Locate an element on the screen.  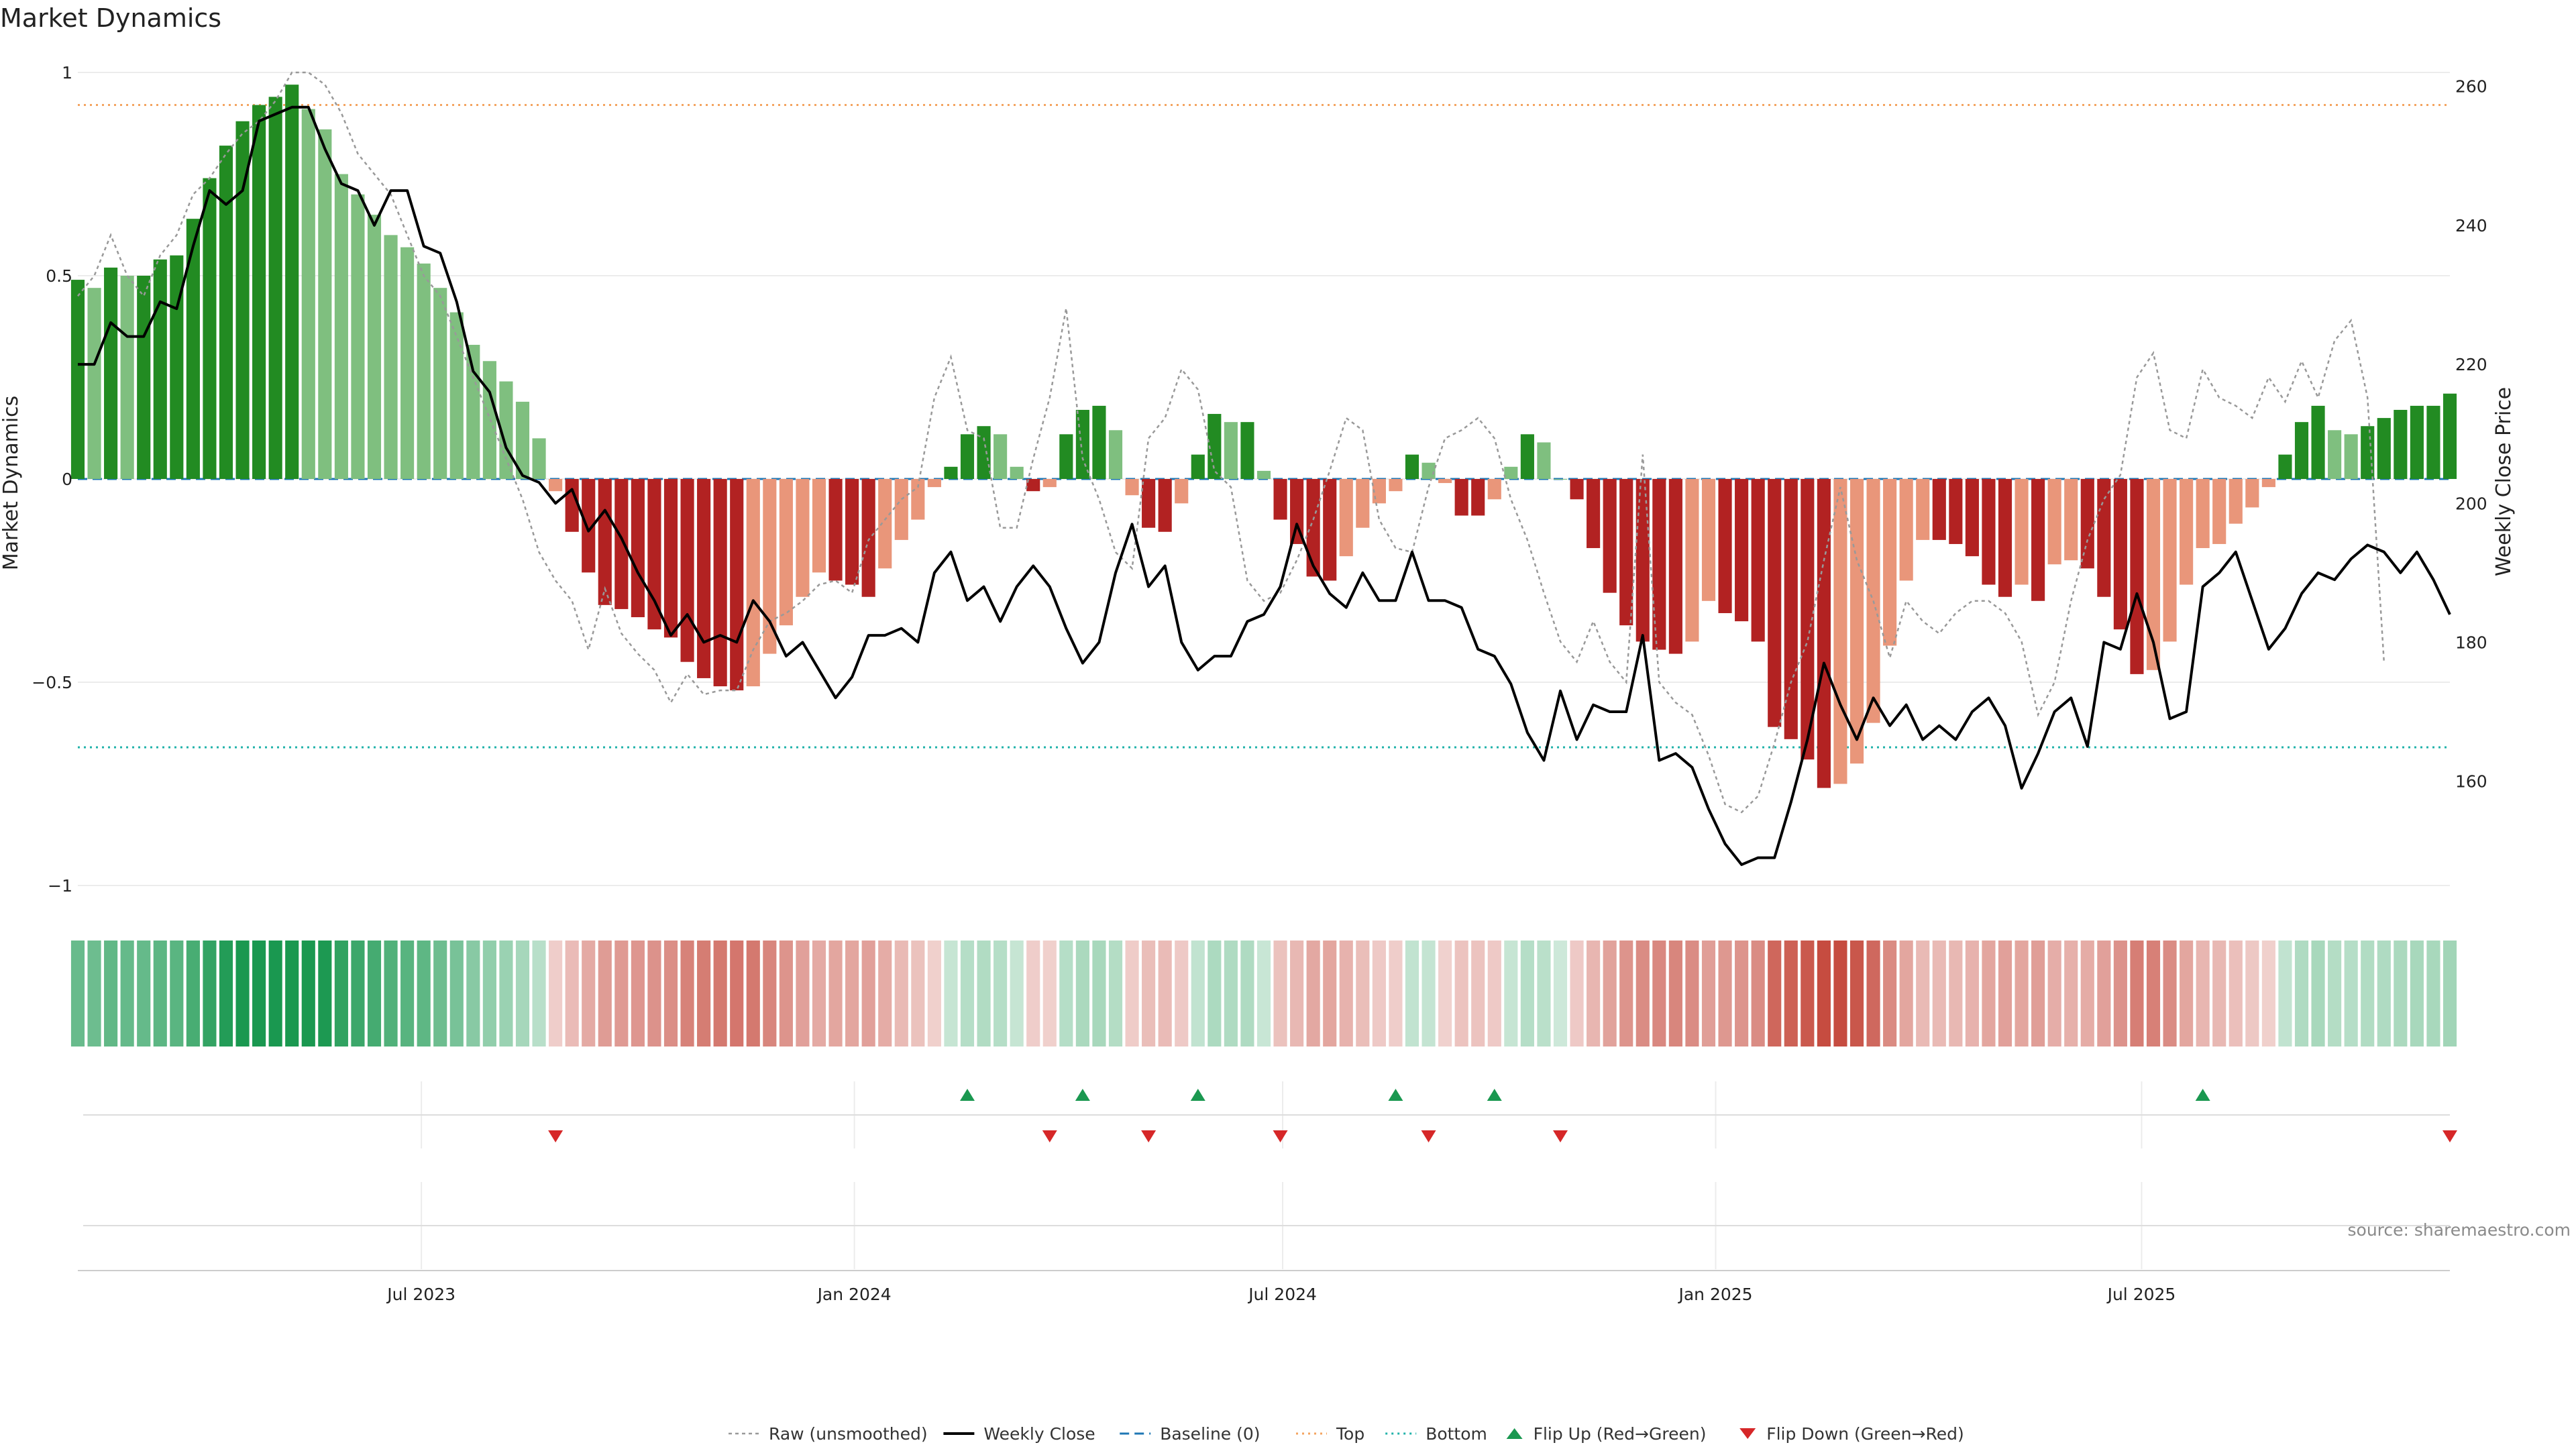
y-left-tick-label: 0.5 is located at coordinates (59, 276).